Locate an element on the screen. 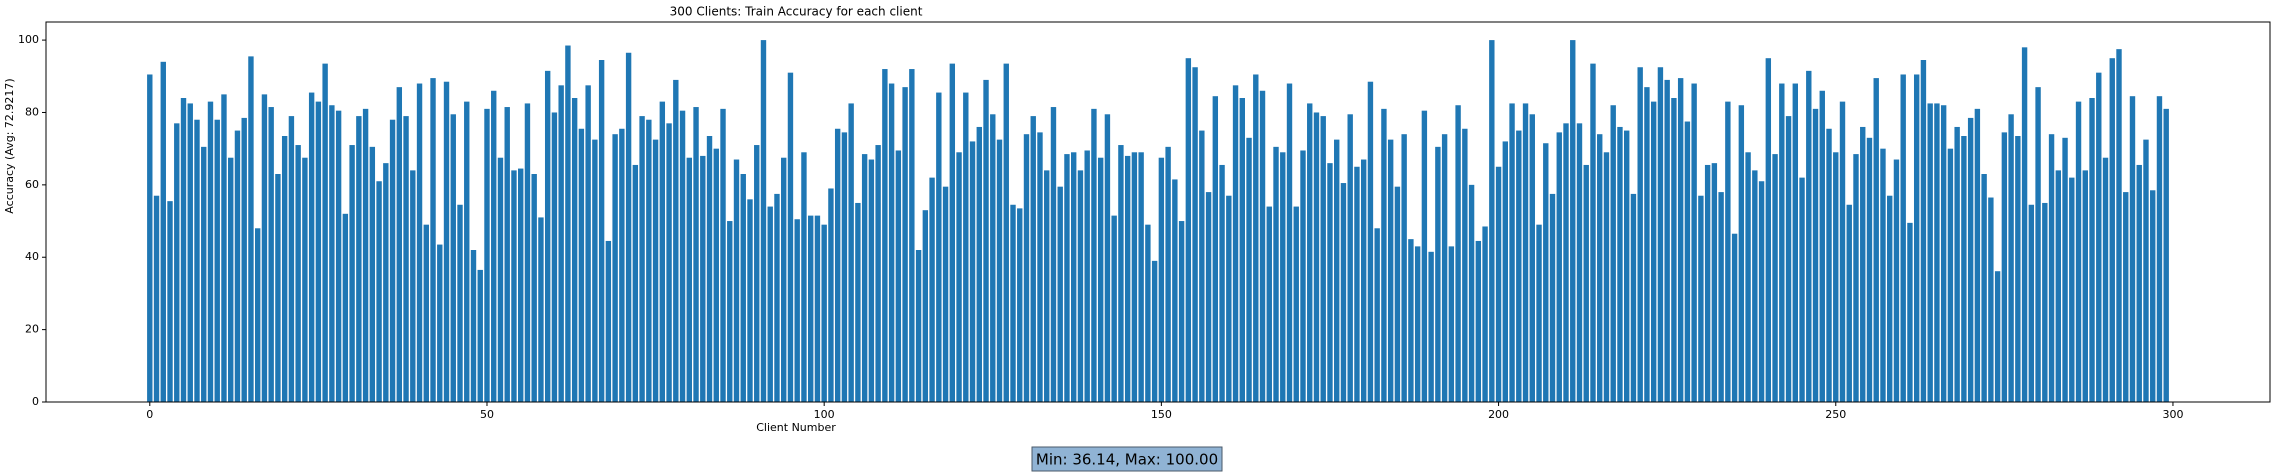  x-tick-label: 100 is located at coordinates (824, 414).